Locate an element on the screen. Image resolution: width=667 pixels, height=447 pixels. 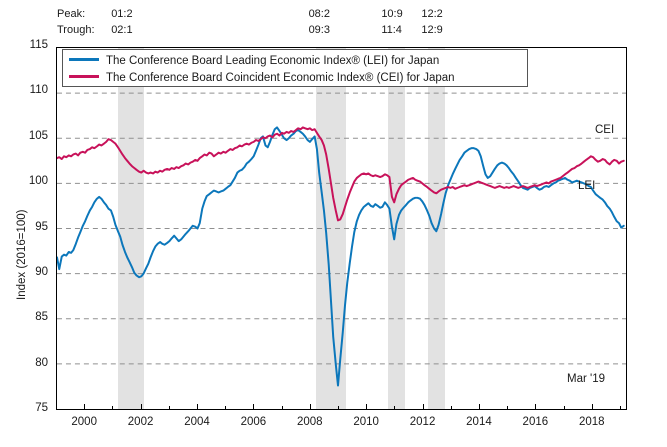
y-tick-95: 95 is located at coordinates (41, 226).